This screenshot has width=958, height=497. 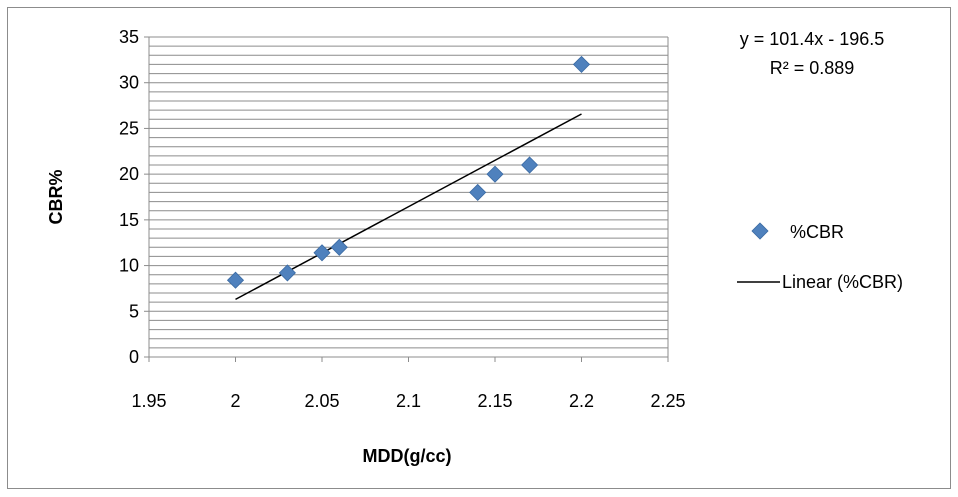 I want to click on y-tick-label: 30, so click(x=129, y=83).